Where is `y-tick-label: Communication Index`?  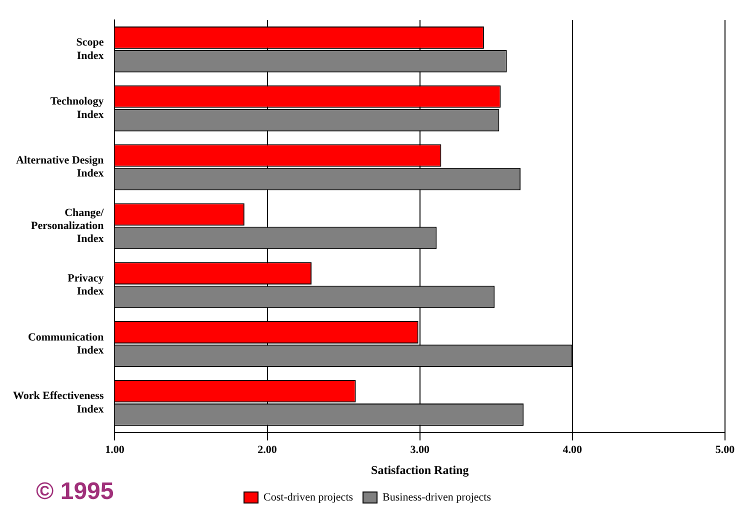
y-tick-label: Communication Index is located at coordinates (66, 343).